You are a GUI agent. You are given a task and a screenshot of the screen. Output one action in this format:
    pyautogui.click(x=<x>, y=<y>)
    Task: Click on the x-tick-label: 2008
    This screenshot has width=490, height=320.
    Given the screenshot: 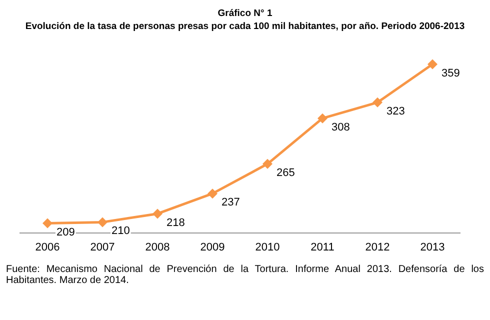 What is the action you would take?
    pyautogui.click(x=157, y=247)
    